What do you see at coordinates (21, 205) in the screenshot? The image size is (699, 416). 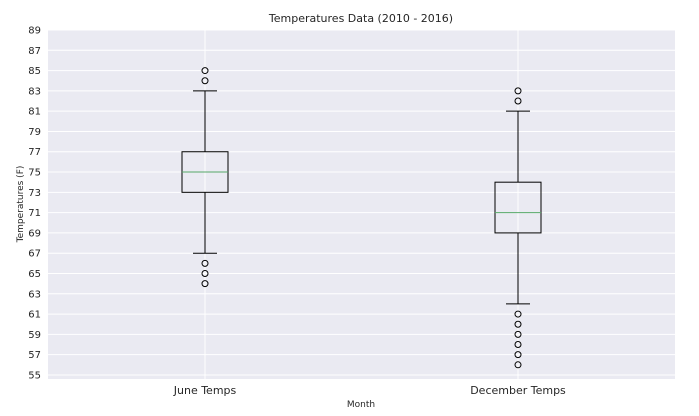 I see `y-axis-title: Temperatures (F)` at bounding box center [21, 205].